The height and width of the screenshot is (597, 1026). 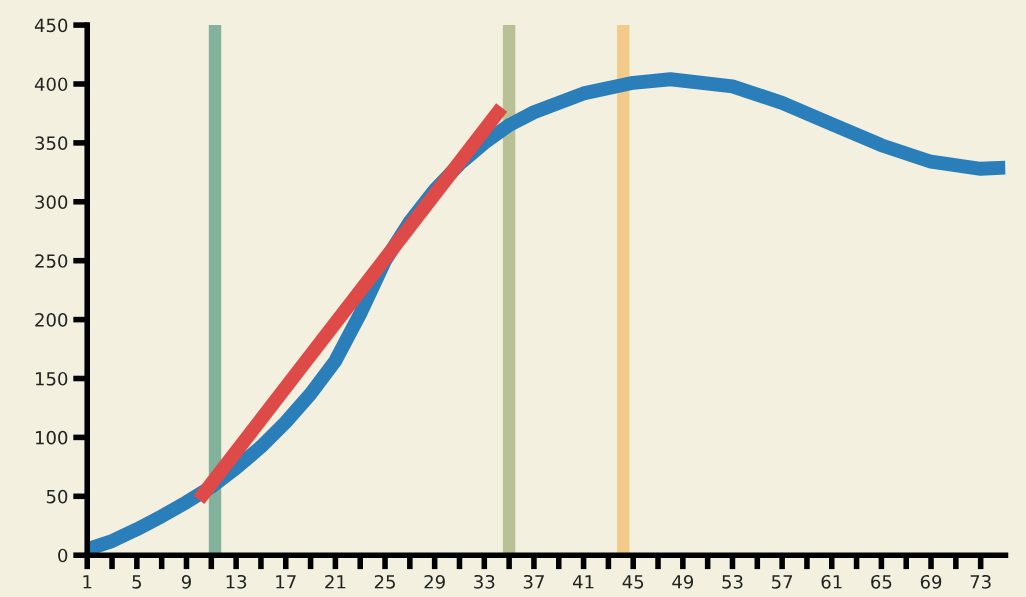 What do you see at coordinates (51, 143) in the screenshot?
I see `y-tick-label: 350` at bounding box center [51, 143].